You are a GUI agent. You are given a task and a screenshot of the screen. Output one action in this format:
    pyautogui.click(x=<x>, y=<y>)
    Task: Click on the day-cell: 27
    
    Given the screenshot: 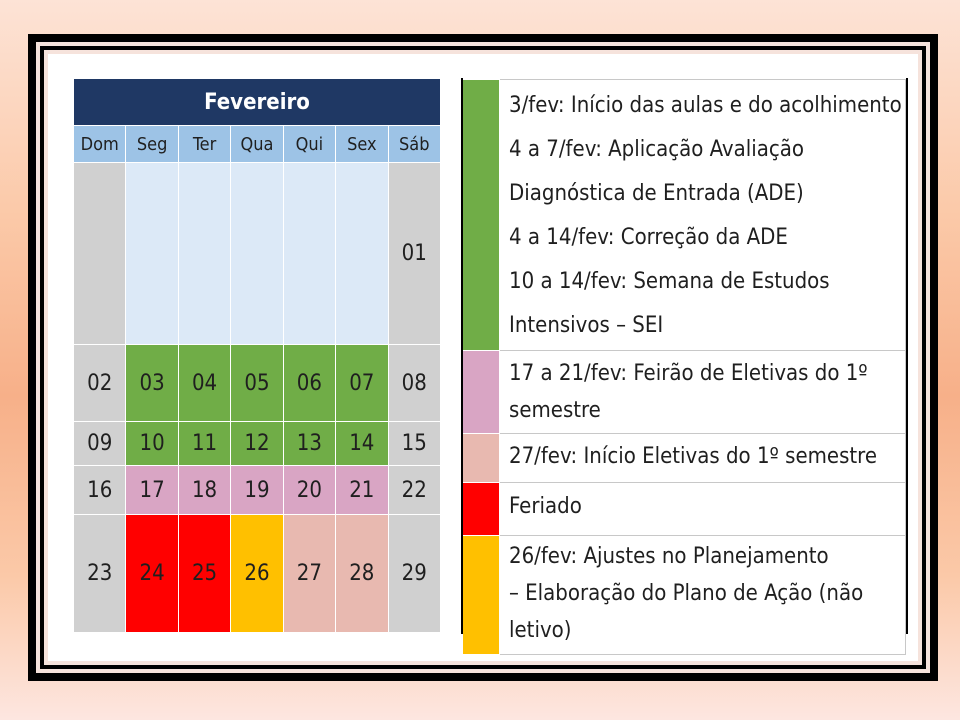 What is the action you would take?
    pyautogui.click(x=309, y=573)
    